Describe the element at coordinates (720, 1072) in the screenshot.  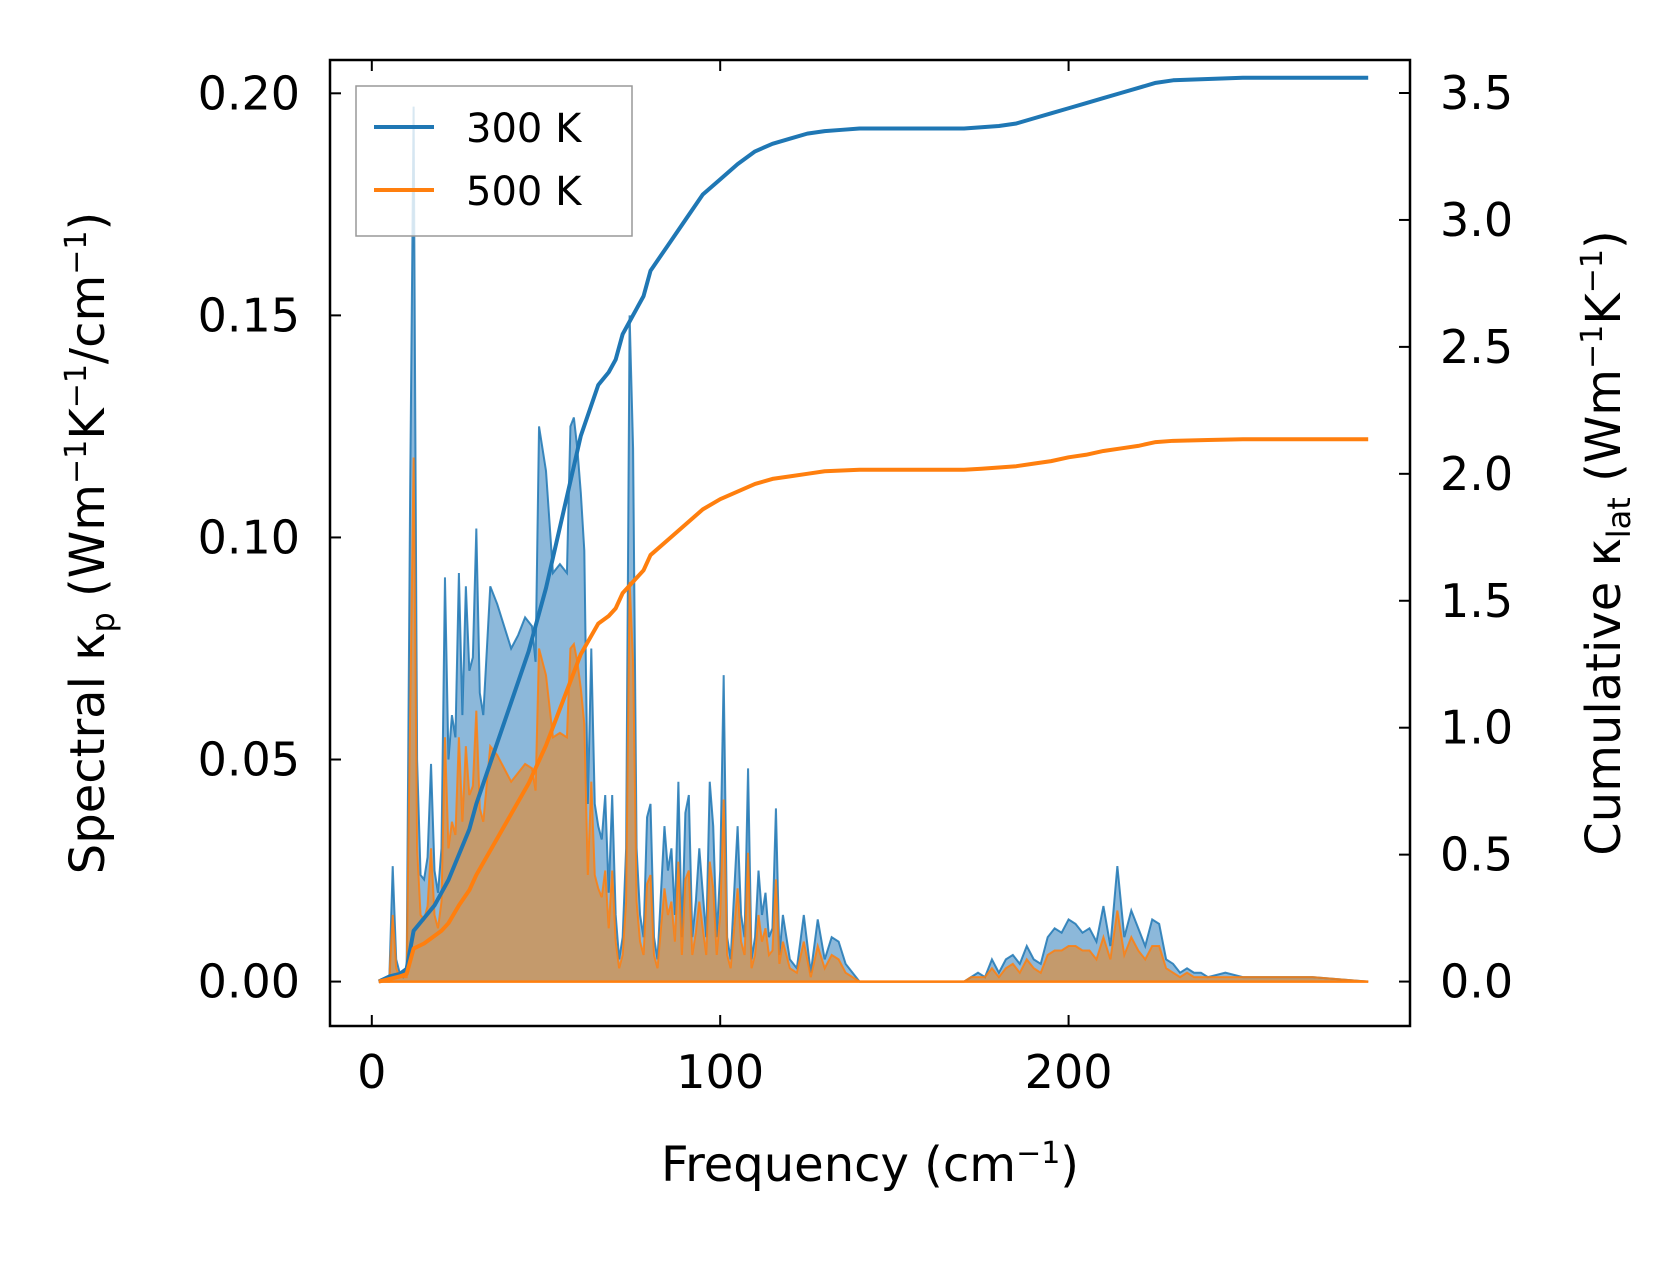
I see `x-tick-label: 100` at that location.